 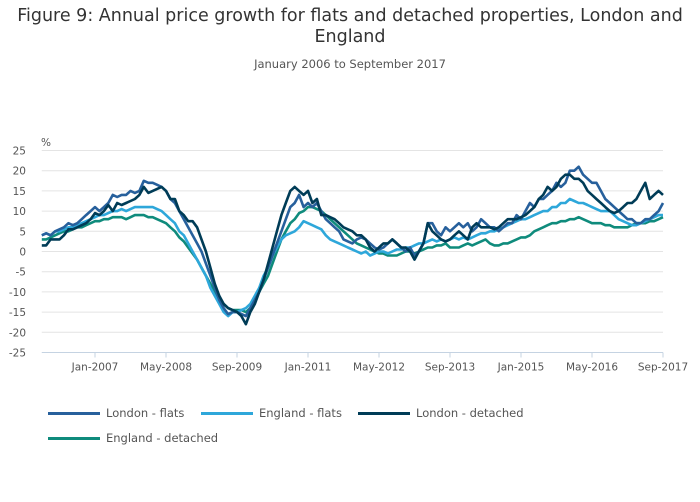 What do you see at coordinates (379, 368) in the screenshot?
I see `x-tick-label: May-2012` at bounding box center [379, 368].